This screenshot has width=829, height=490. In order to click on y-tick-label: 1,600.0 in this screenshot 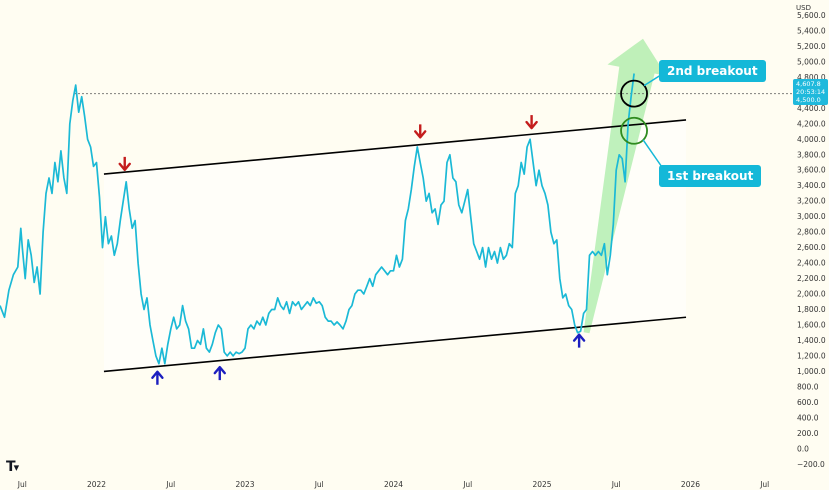, I will do `click(811, 324)`.